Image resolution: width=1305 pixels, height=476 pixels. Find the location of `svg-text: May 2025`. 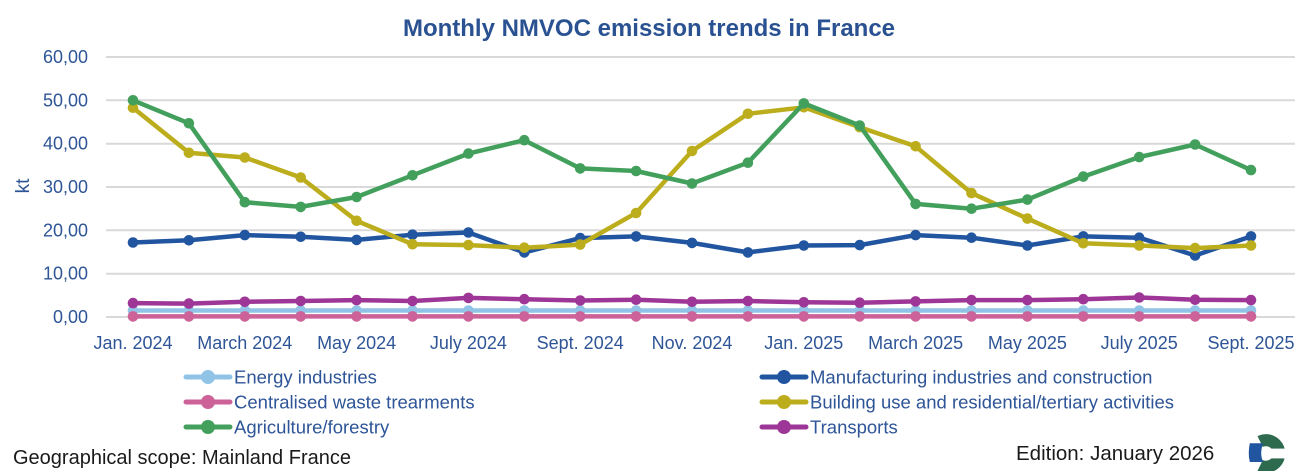

svg-text: May 2025 is located at coordinates (1027, 343).